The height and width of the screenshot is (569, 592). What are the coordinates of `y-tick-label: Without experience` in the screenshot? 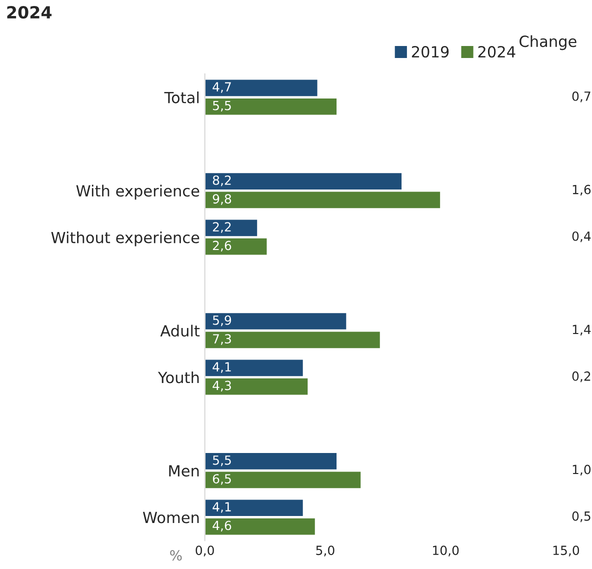 It's located at (125, 238).